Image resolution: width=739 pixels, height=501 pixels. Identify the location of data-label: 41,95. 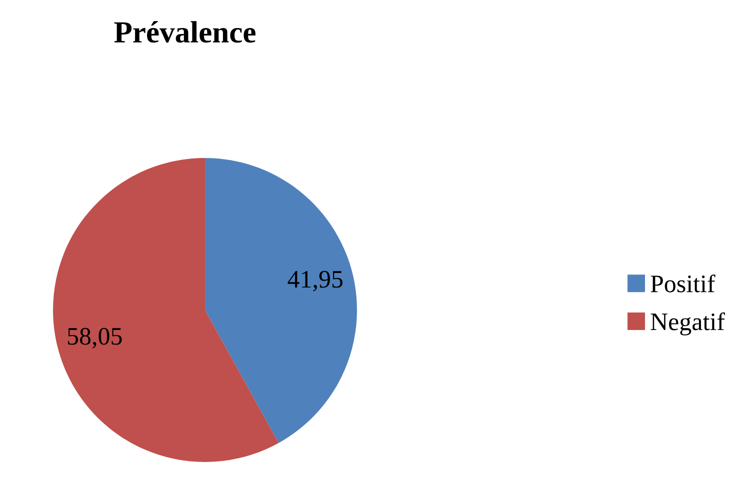
(315, 281).